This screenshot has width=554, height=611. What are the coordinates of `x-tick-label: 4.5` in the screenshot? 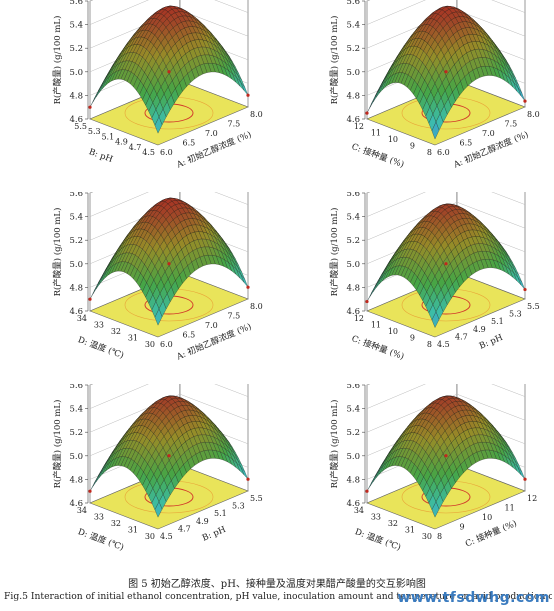 It's located at (166, 536).